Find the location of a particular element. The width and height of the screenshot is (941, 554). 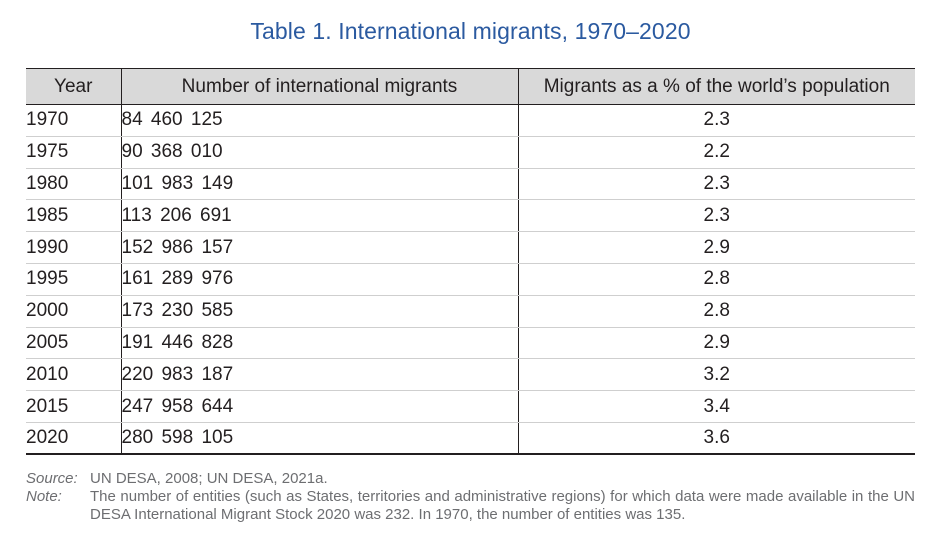

year-cell: 2000 is located at coordinates (73, 311).